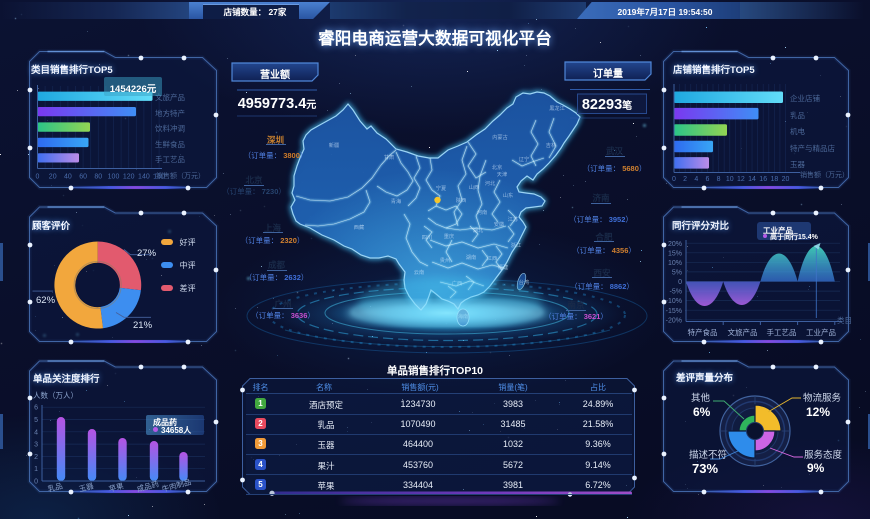 This screenshot has height=519, width=870. I want to click on svg-text: 10, so click(730, 179).